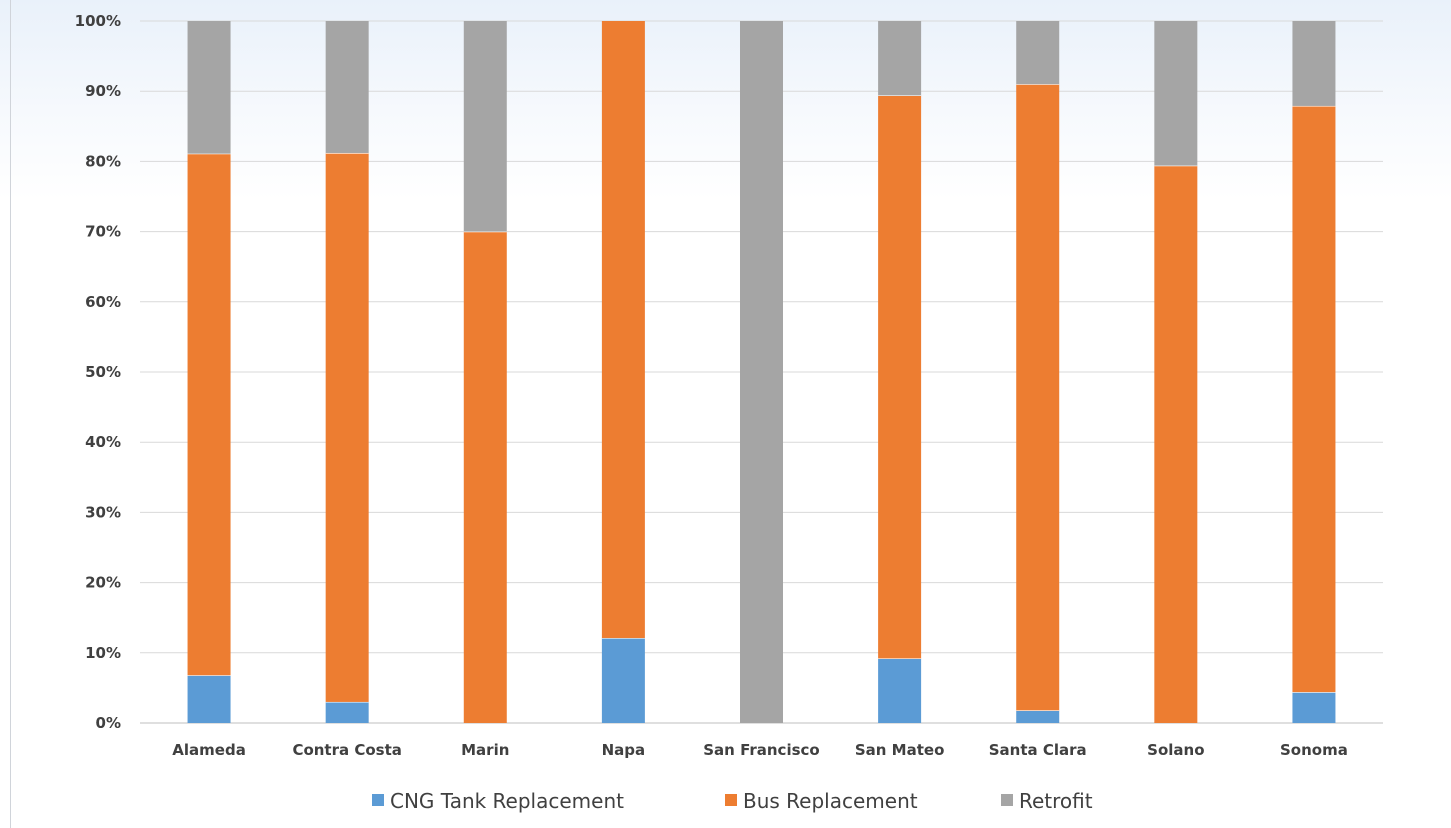 The image size is (1451, 828). I want to click on x-category-label: Contra Costa, so click(346, 750).